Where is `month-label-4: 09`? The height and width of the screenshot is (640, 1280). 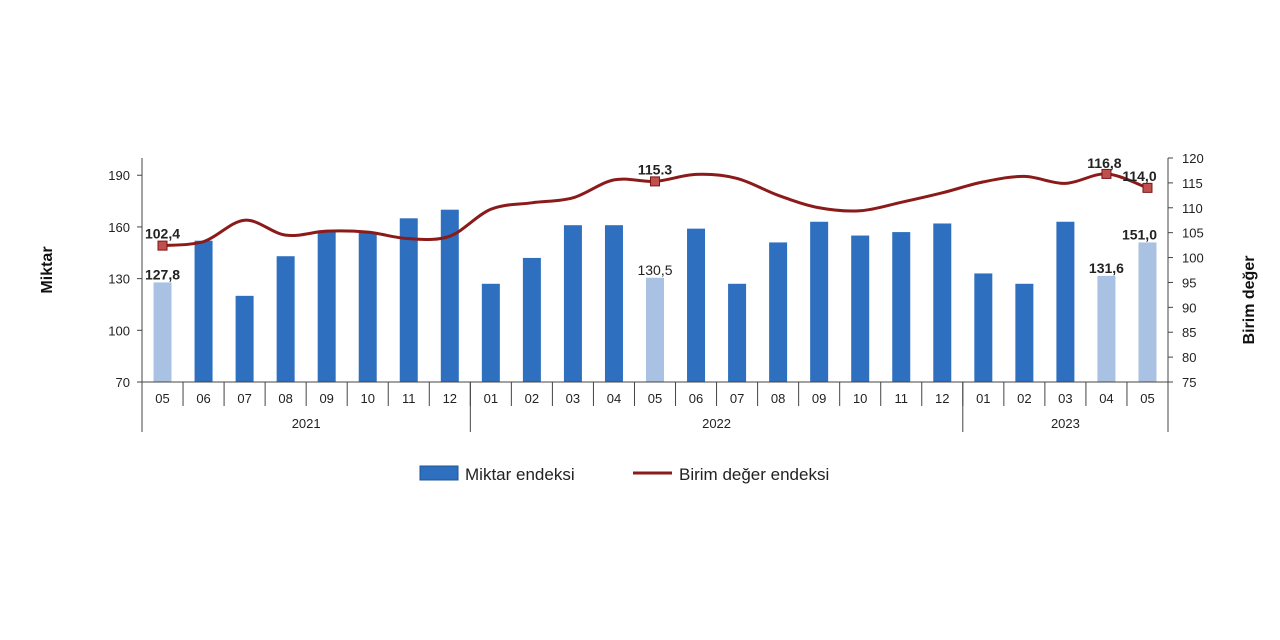
month-label-4: 09 is located at coordinates (326, 398).